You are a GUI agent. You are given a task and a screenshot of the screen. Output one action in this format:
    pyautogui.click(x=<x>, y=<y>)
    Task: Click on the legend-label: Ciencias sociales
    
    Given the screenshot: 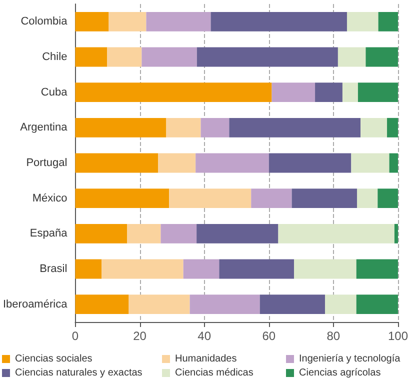 What is the action you would take?
    pyautogui.click(x=53, y=359)
    